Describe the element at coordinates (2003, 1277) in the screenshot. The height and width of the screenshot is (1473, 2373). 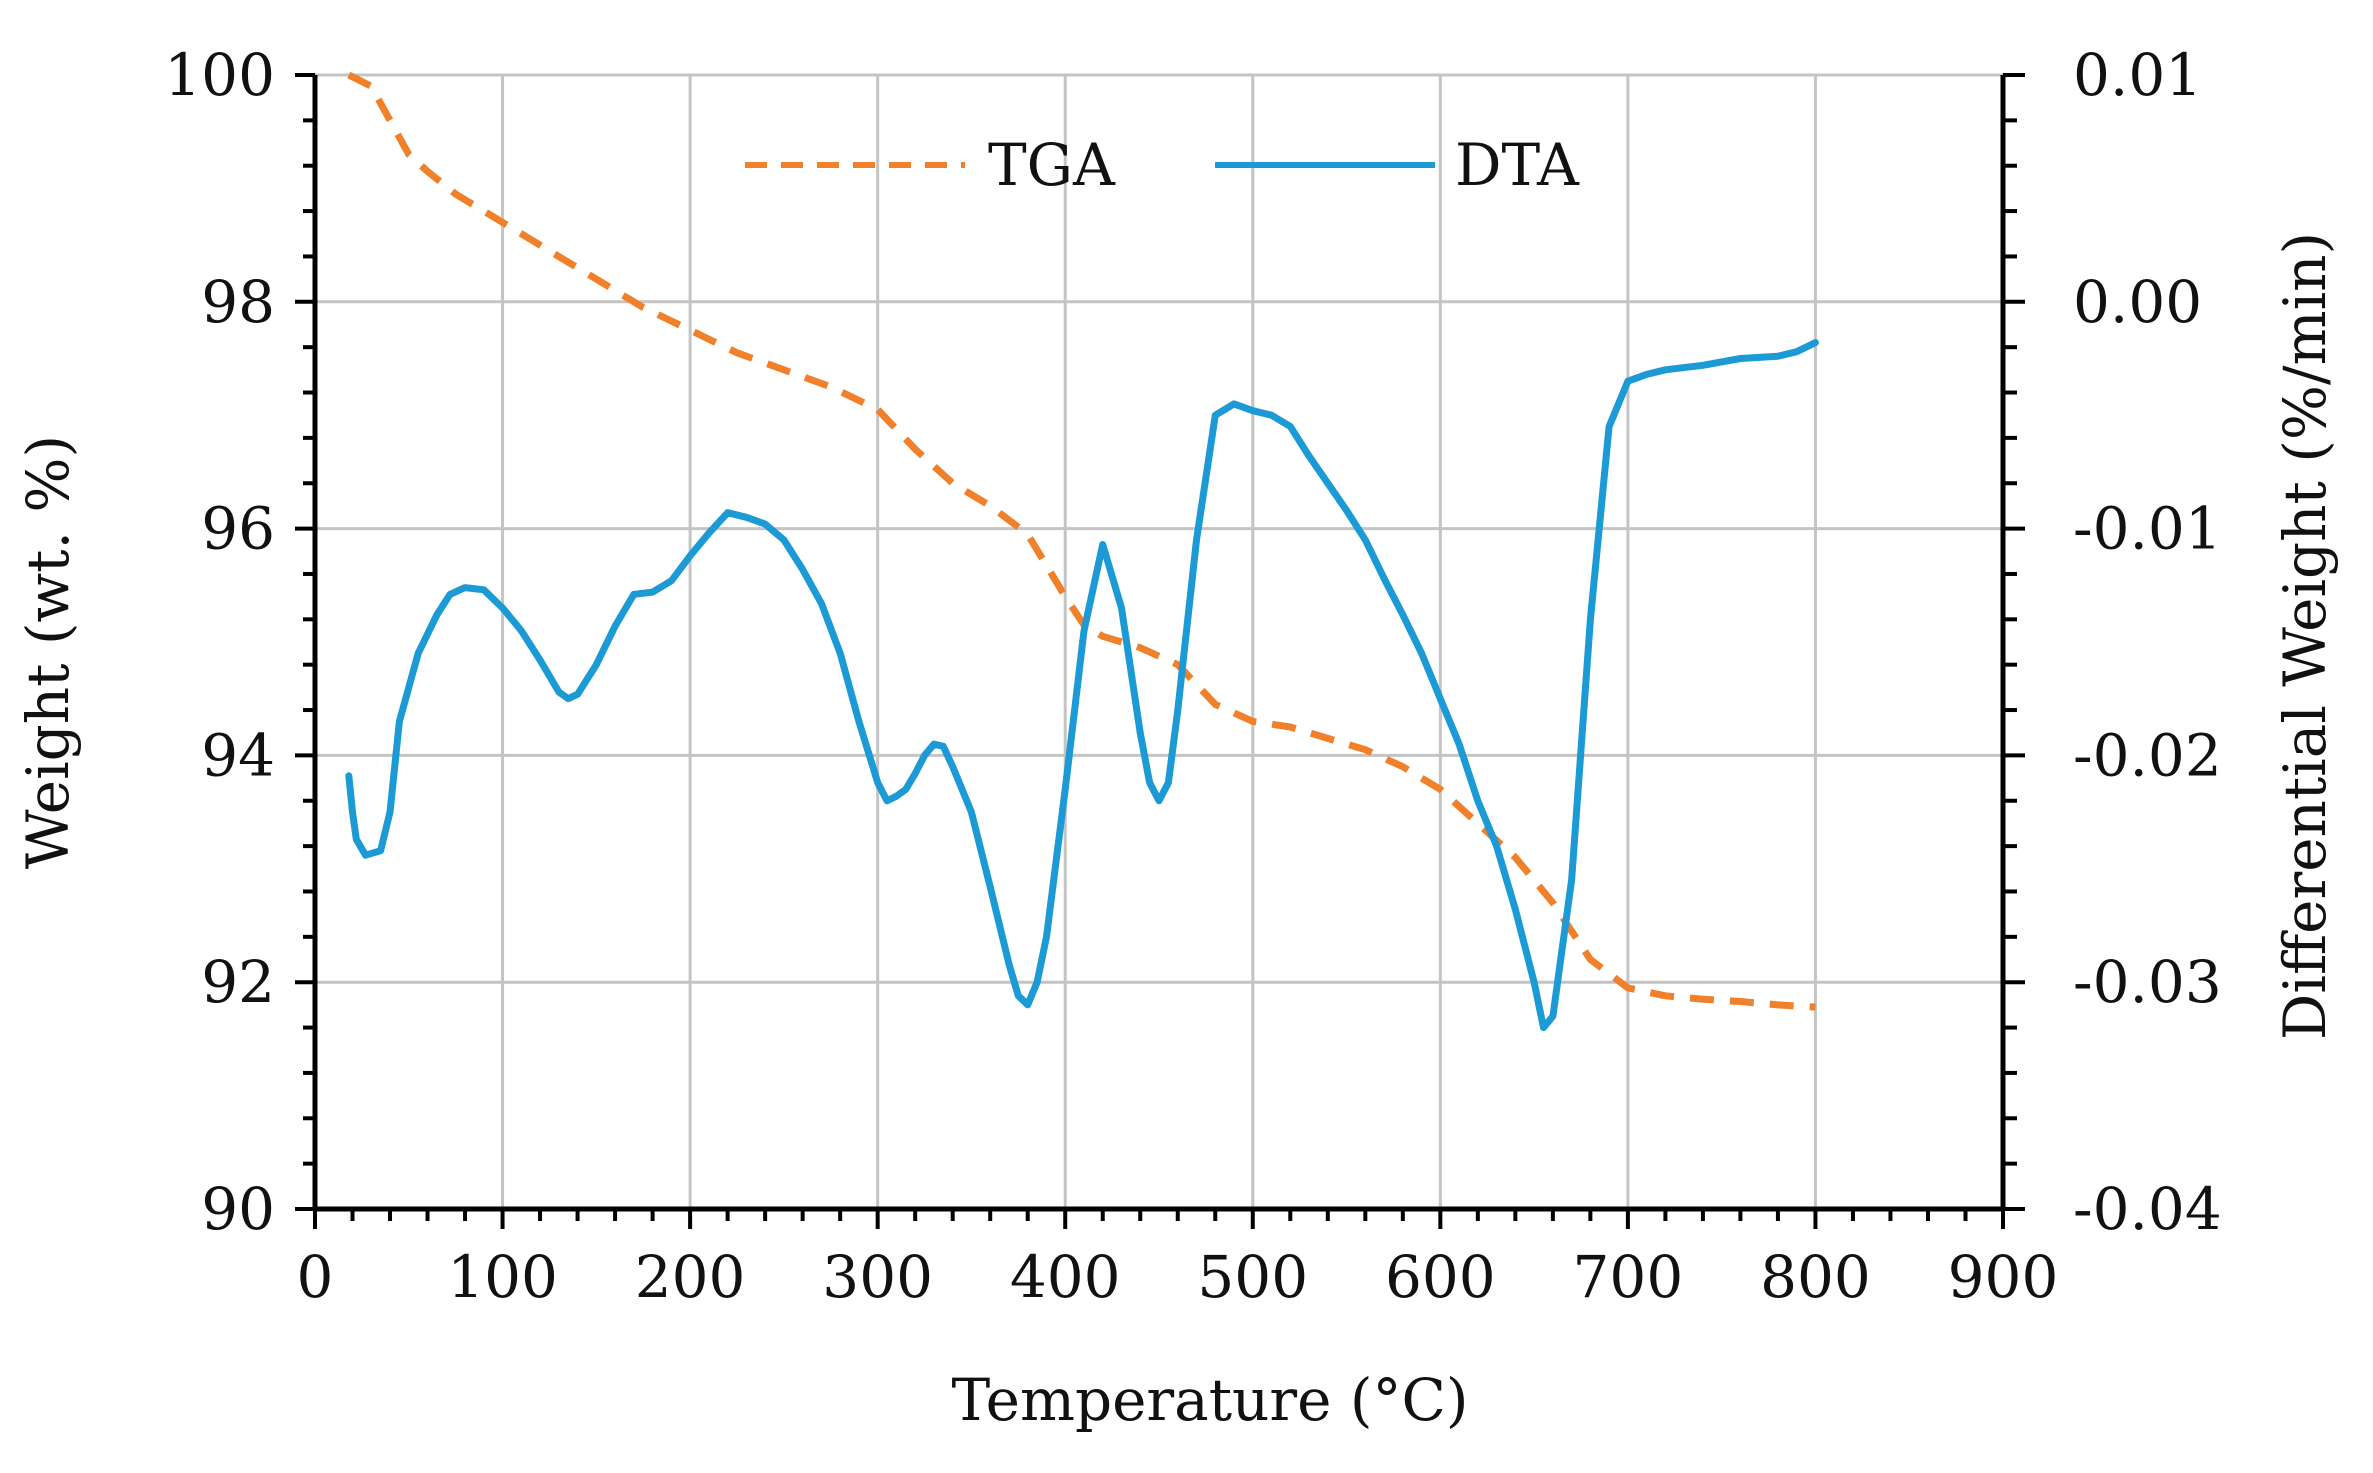
I see `x-tick-label: 900` at that location.